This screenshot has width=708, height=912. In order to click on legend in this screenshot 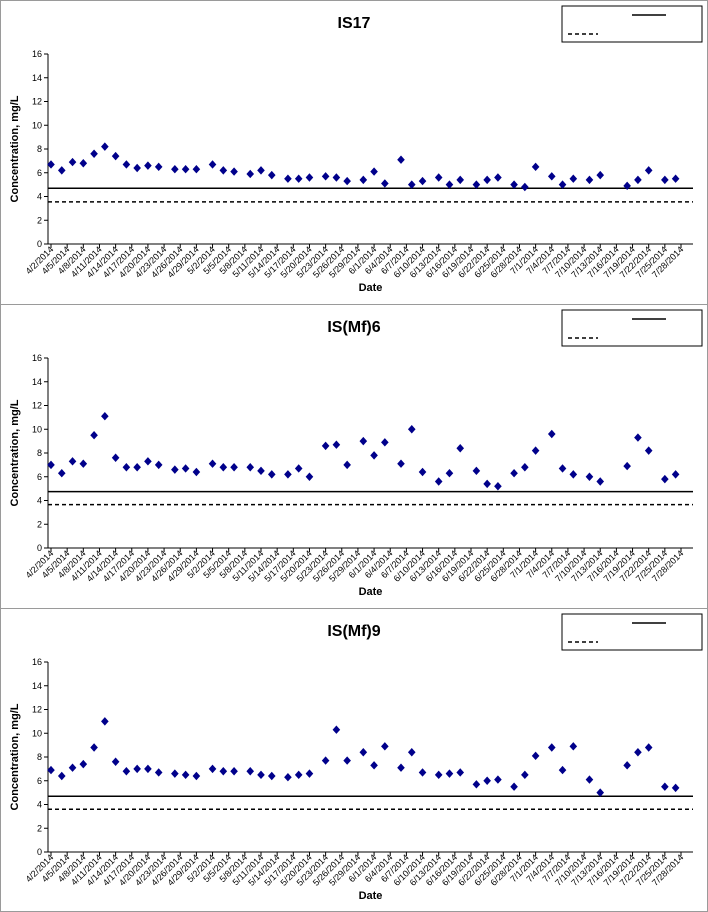, I will do `click(632, 328)`.